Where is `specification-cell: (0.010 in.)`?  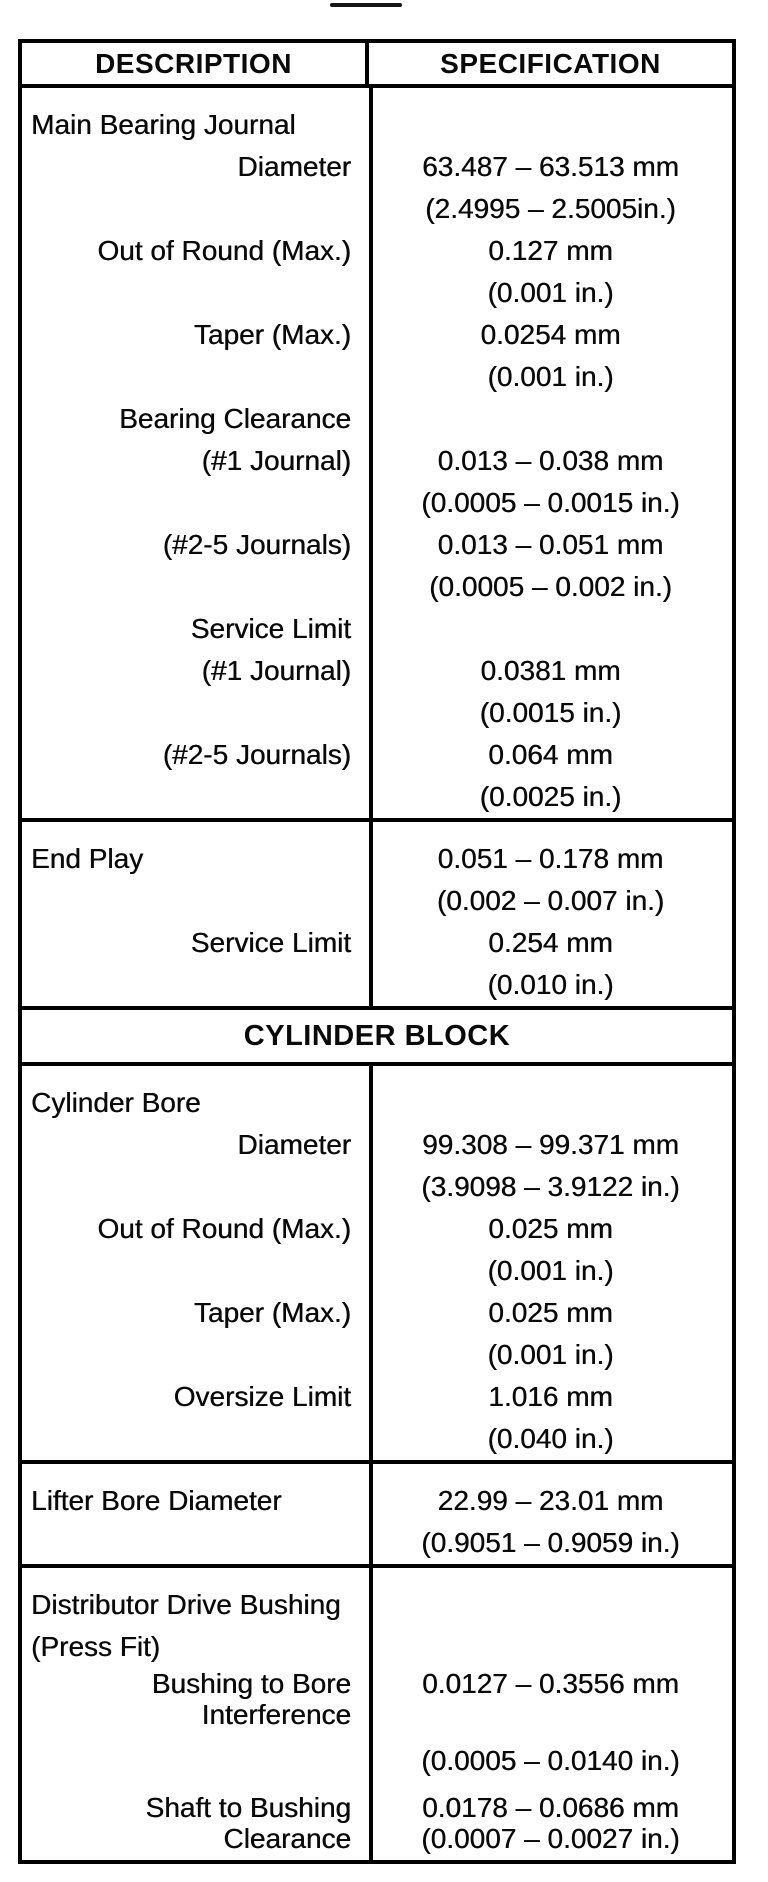
specification-cell: (0.010 in.) is located at coordinates (550, 984).